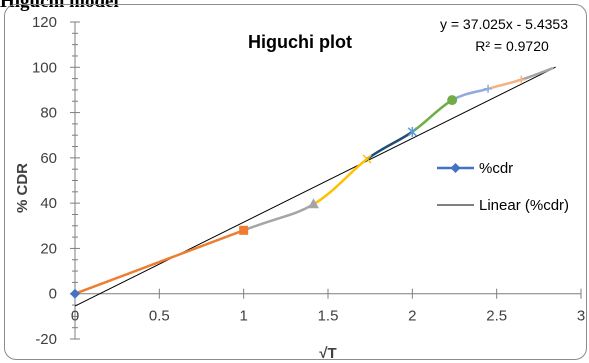 Image resolution: width=589 pixels, height=363 pixels. Describe the element at coordinates (22, 188) in the screenshot. I see `y-axis-title: % CDR` at that location.